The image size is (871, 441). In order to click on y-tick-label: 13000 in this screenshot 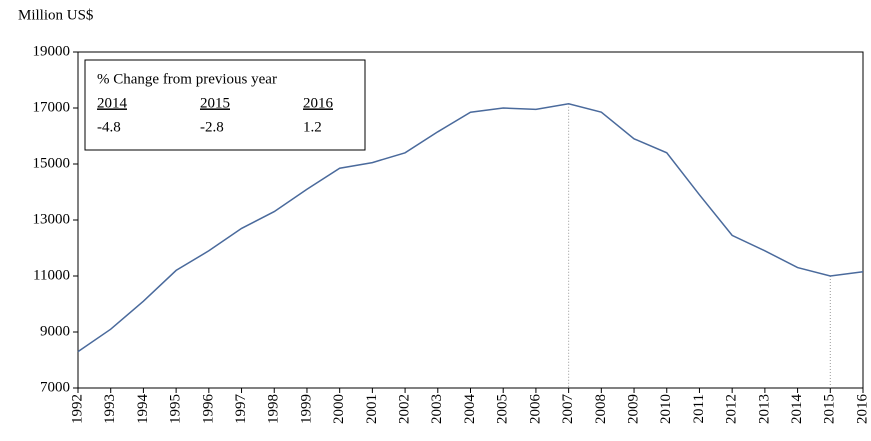, I will do `click(52, 219)`.